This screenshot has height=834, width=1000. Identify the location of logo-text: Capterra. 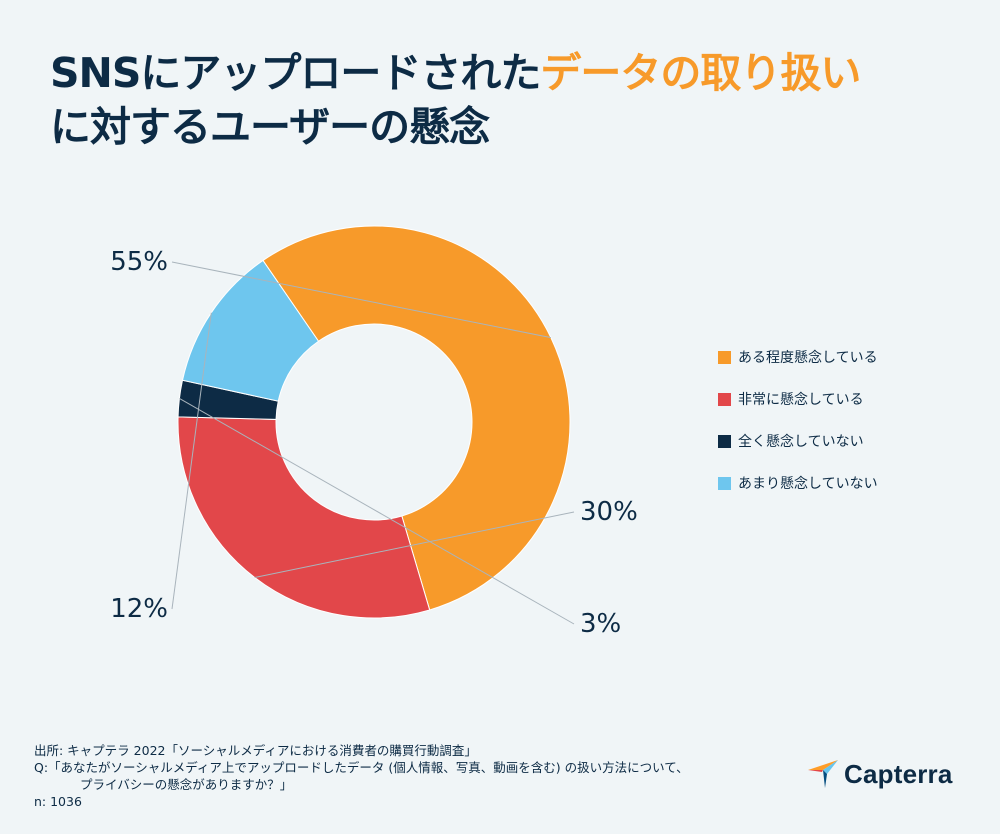
(898, 773).